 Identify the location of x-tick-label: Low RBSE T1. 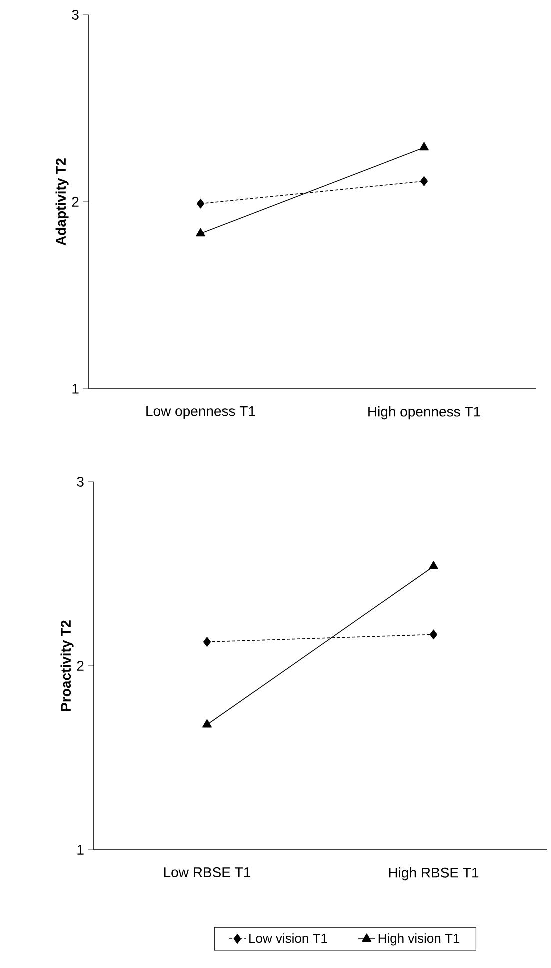
(207, 873).